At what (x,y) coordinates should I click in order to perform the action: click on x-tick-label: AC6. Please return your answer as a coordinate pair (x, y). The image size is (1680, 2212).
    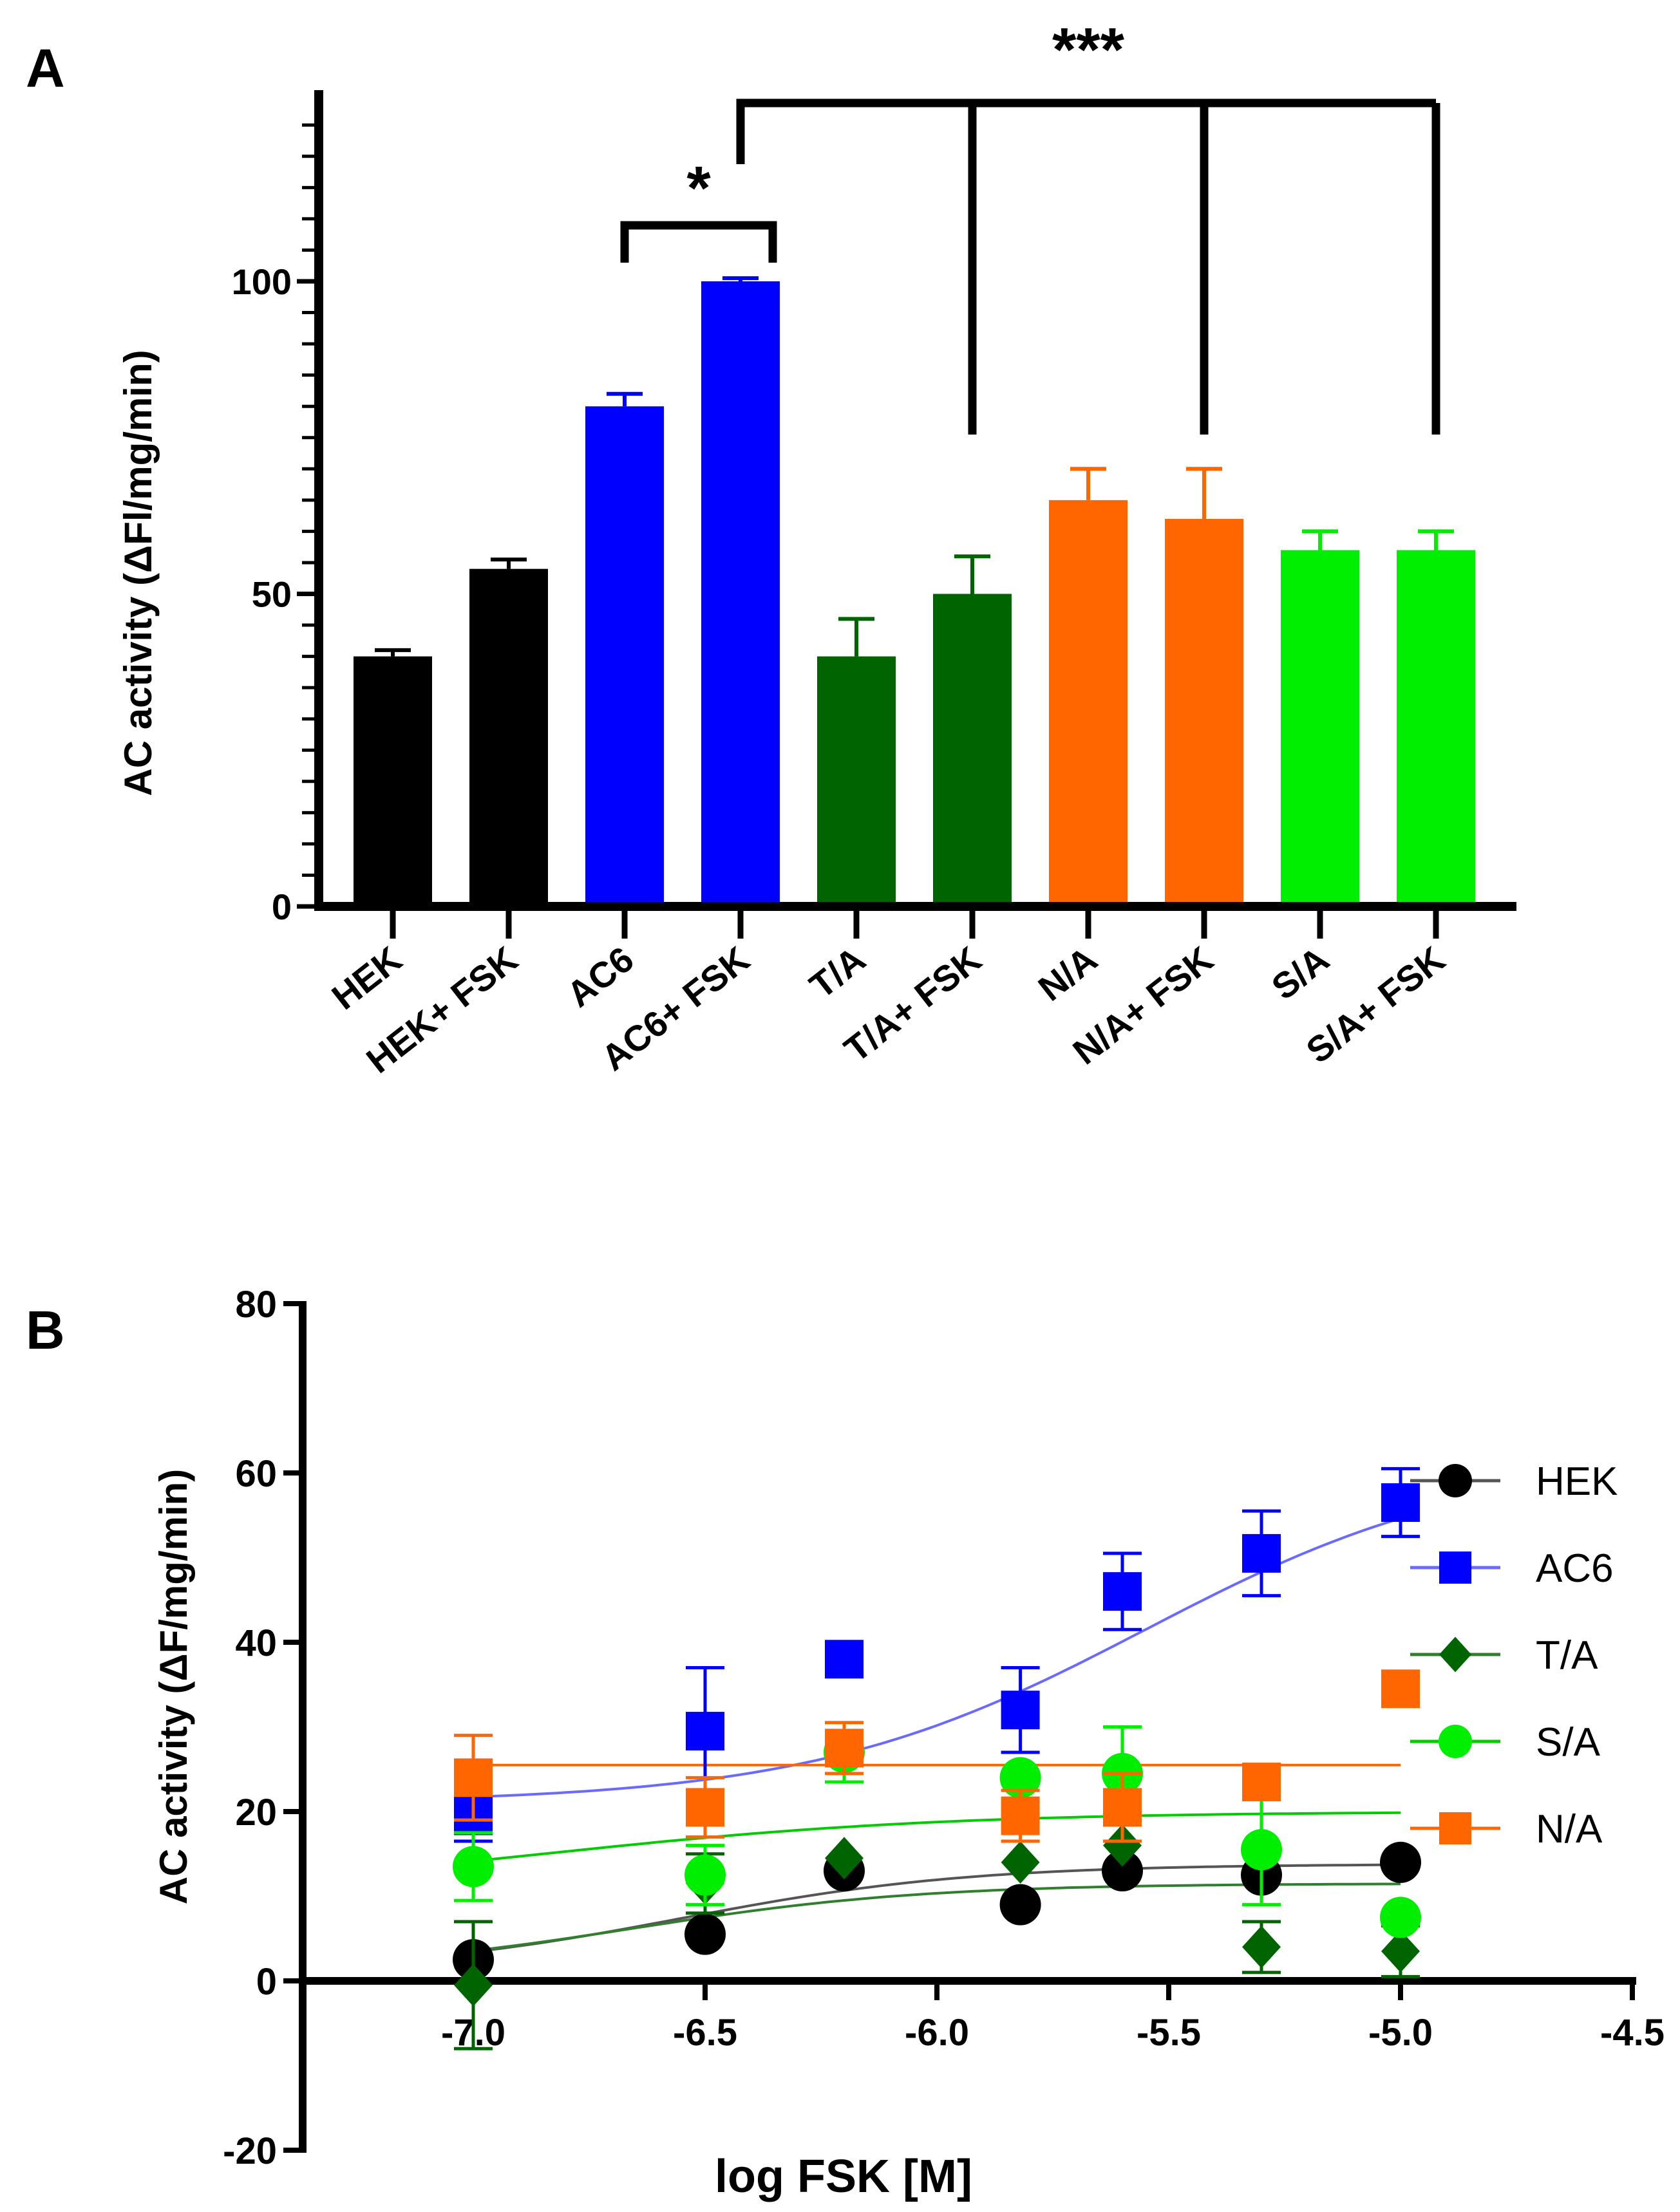
    Looking at the image, I should click on (600, 977).